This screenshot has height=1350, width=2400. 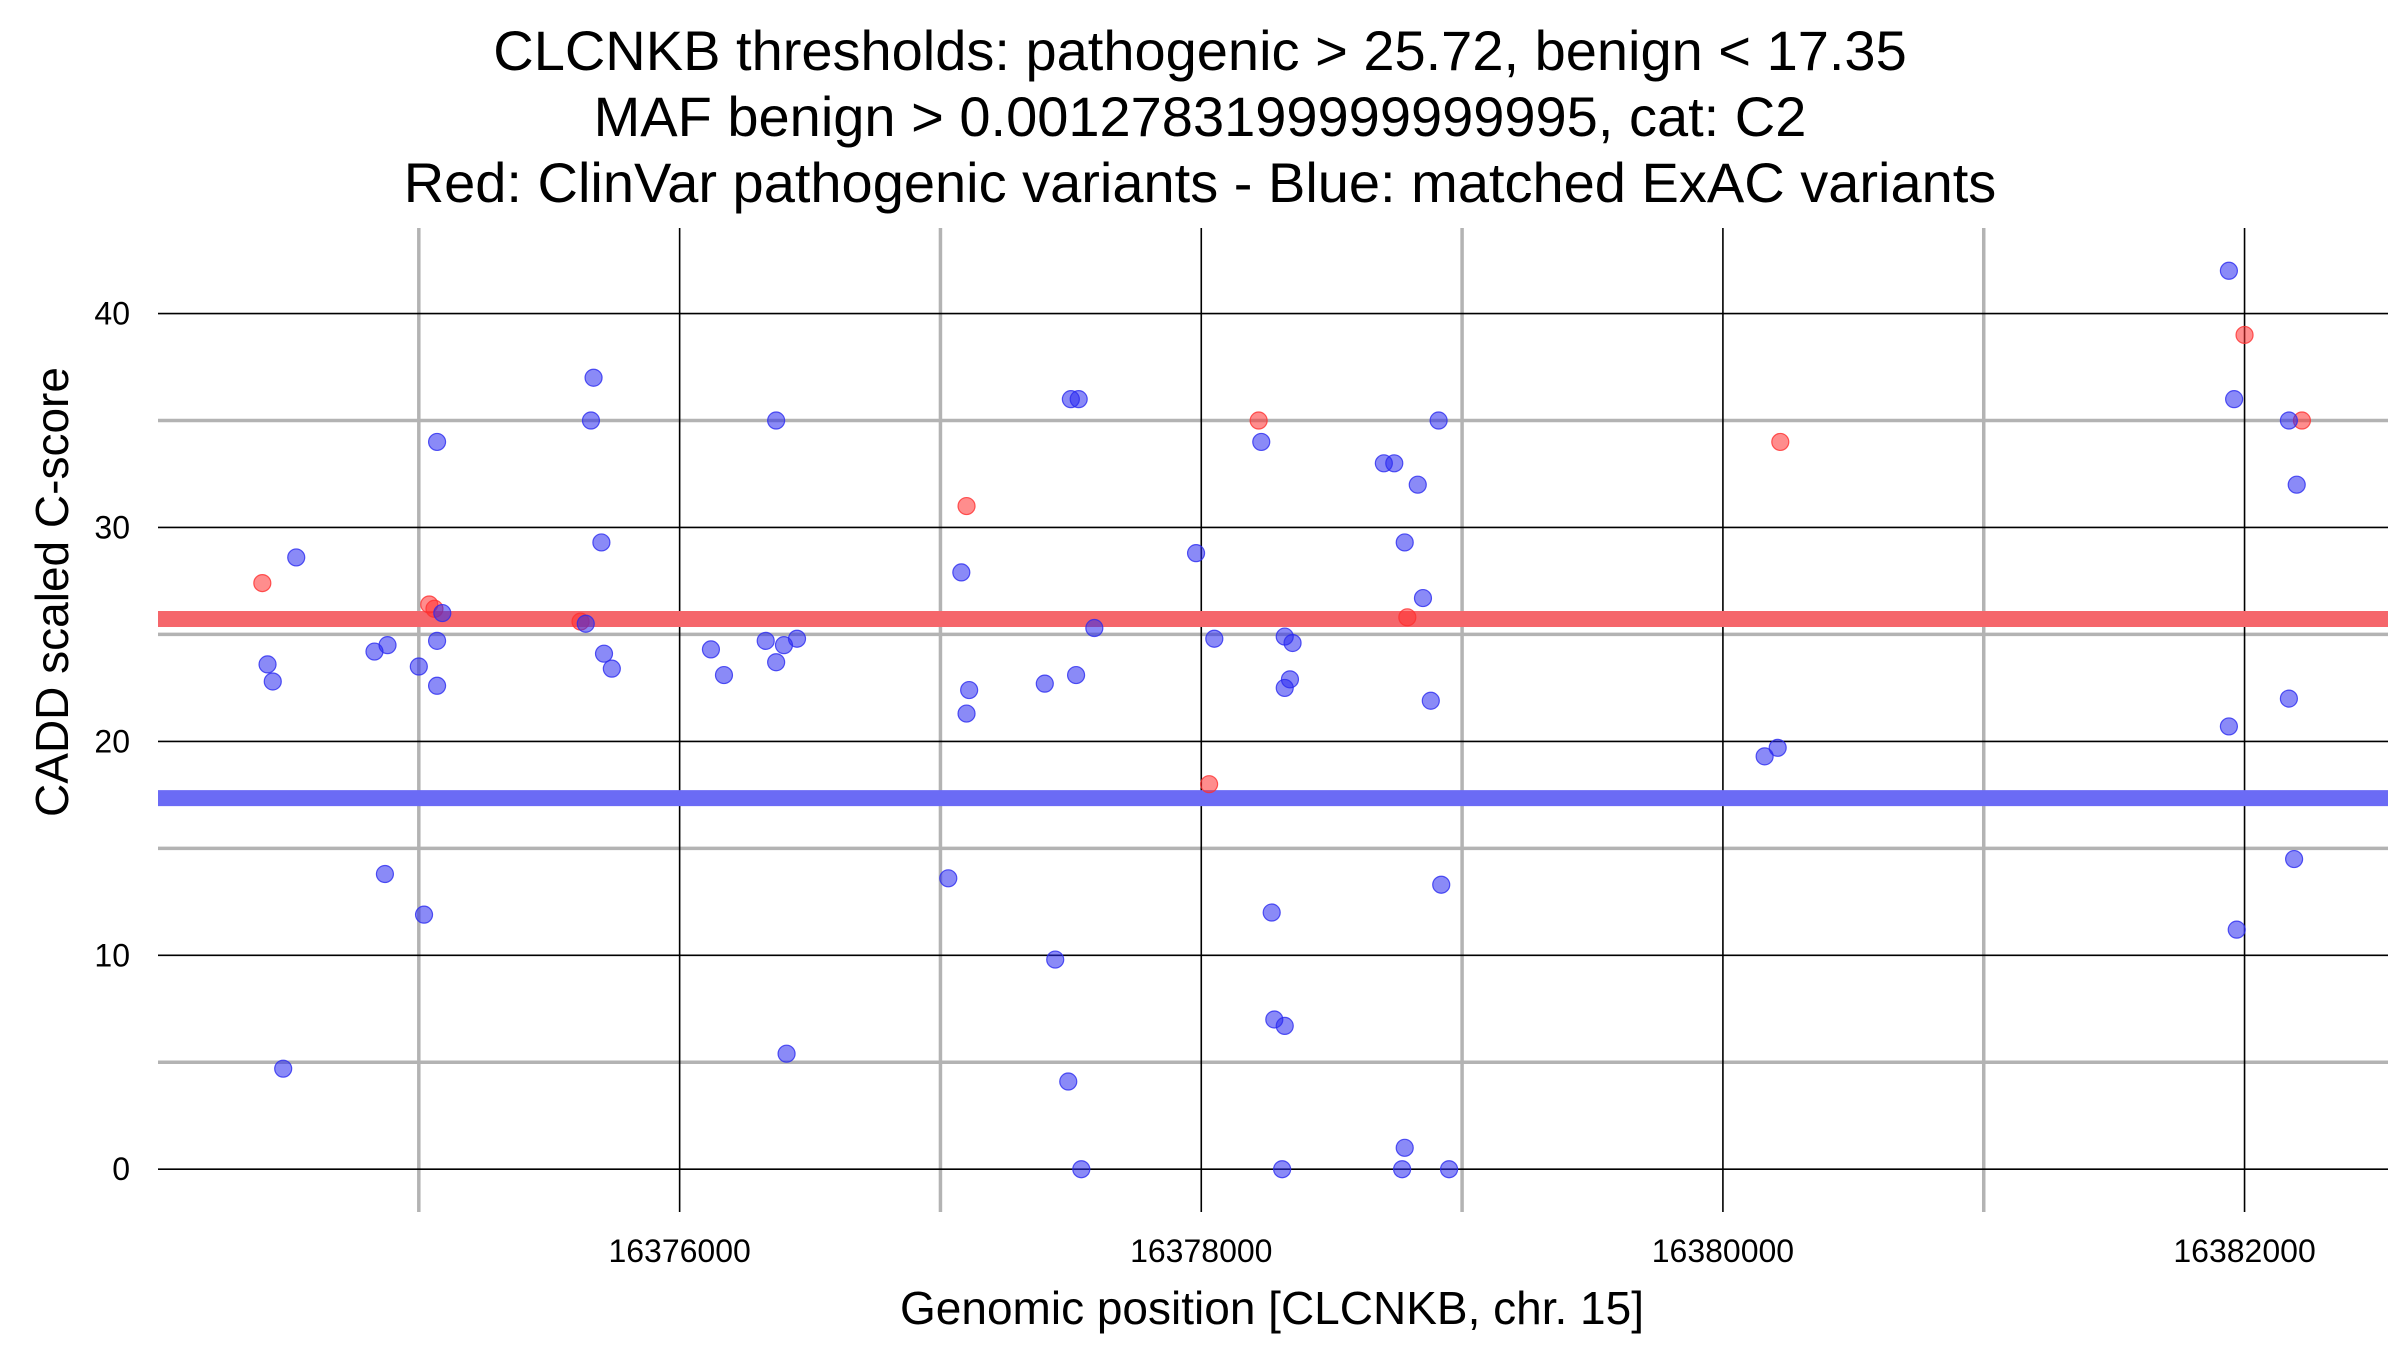 What do you see at coordinates (112, 527) in the screenshot?
I see `y-tick-label: 30` at bounding box center [112, 527].